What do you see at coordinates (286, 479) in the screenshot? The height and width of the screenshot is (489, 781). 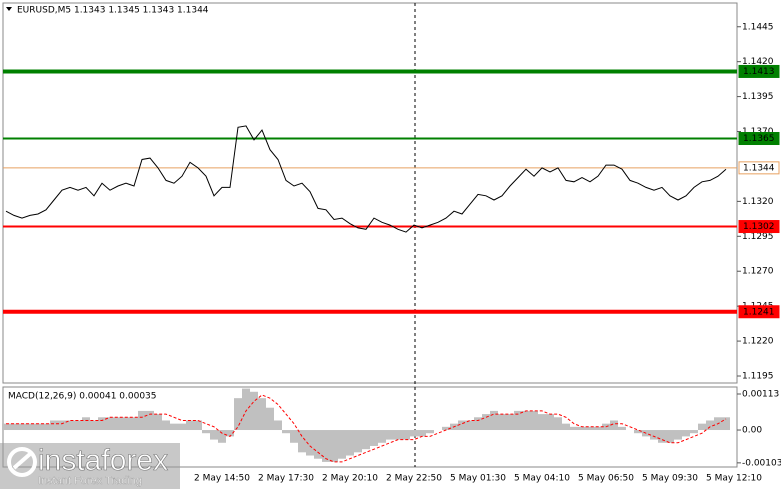 I see `x-tick-label: 2 May 17:30` at bounding box center [286, 479].